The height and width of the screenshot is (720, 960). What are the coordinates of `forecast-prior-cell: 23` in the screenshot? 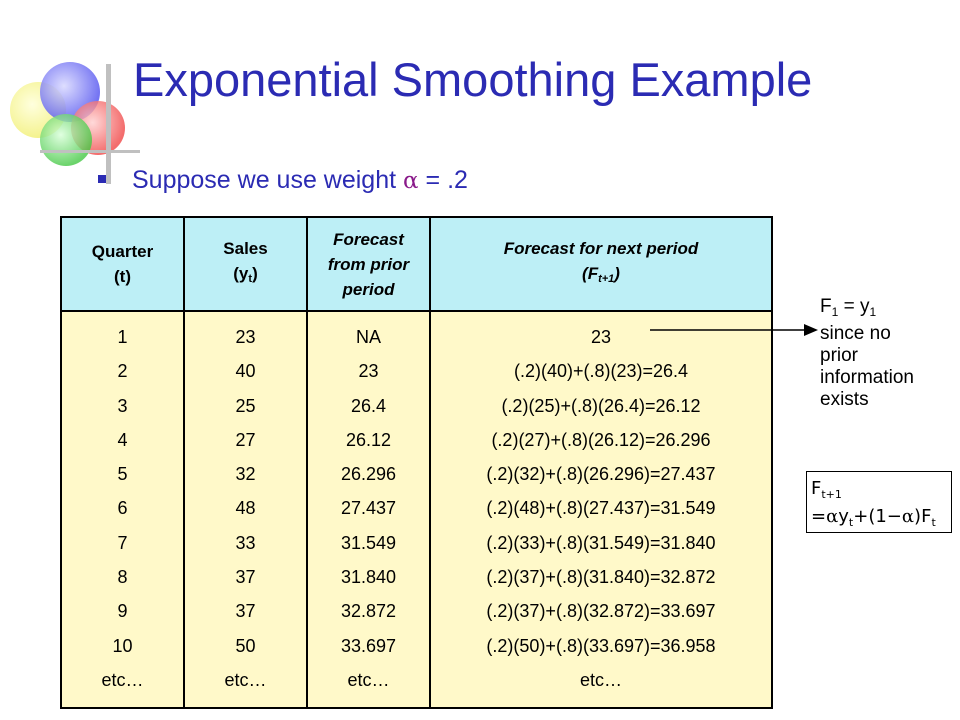 It's located at (368, 371).